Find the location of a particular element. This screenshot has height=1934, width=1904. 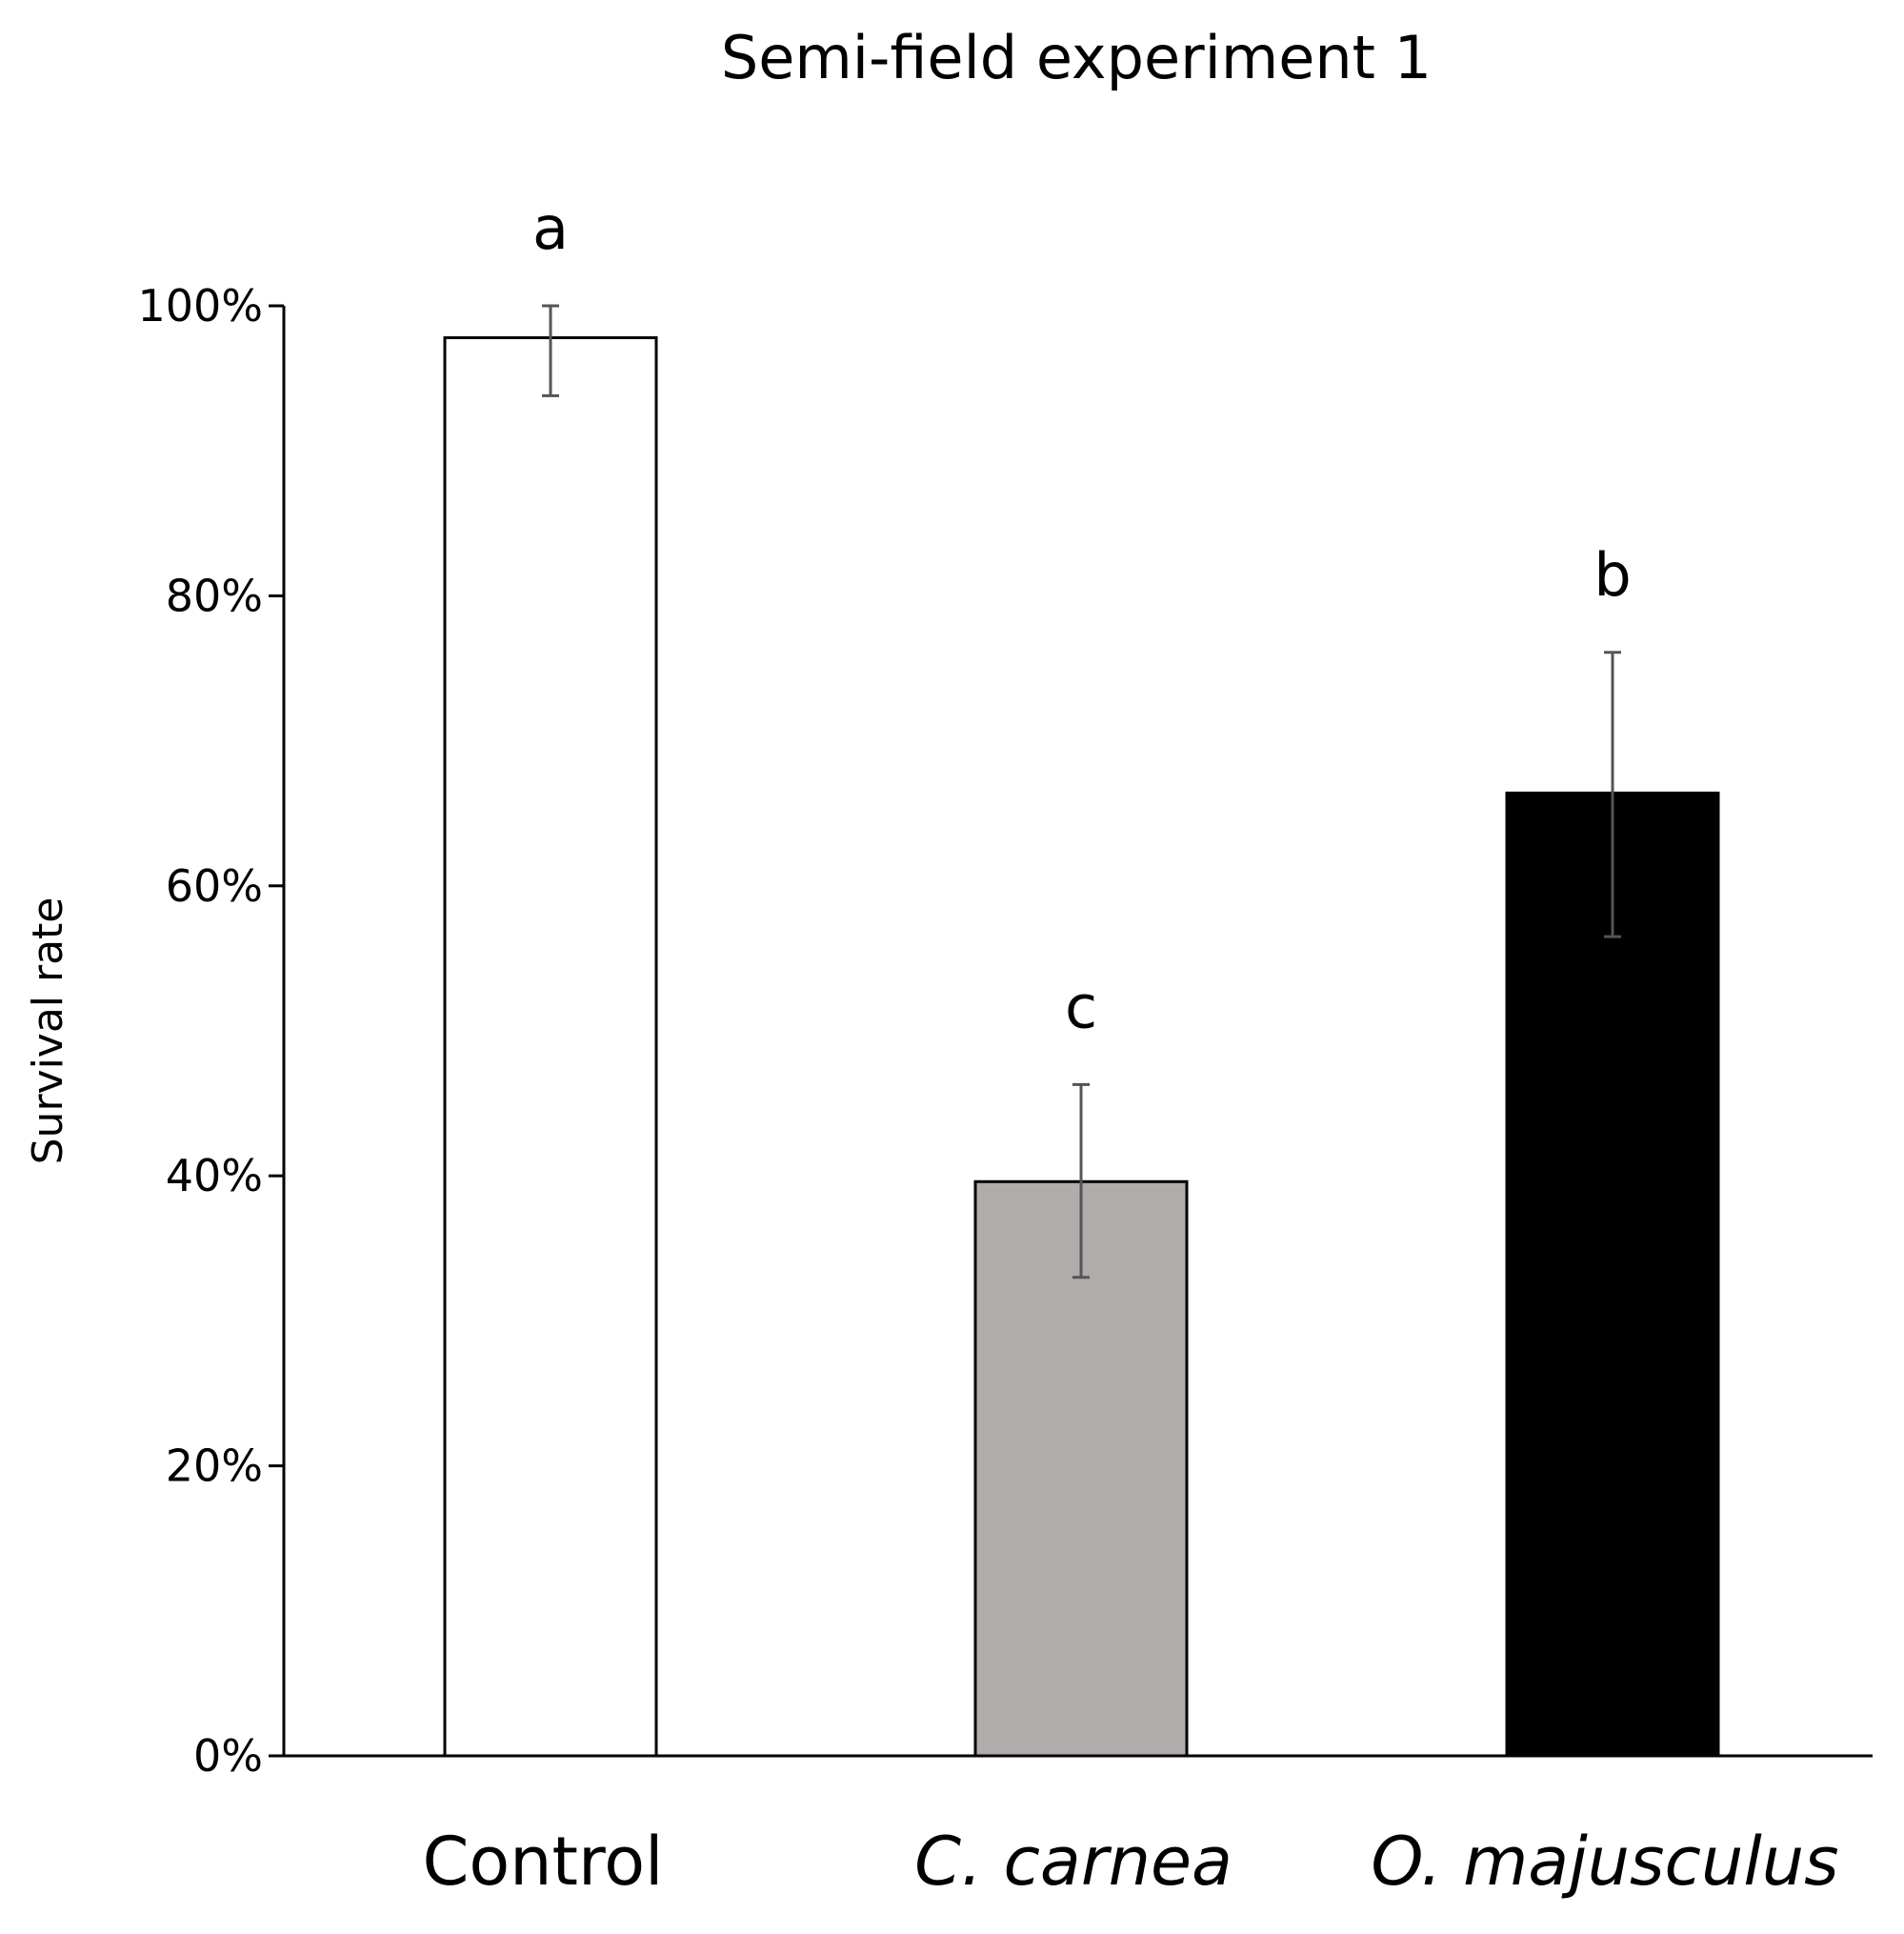

significance-label: b is located at coordinates (1612, 575).